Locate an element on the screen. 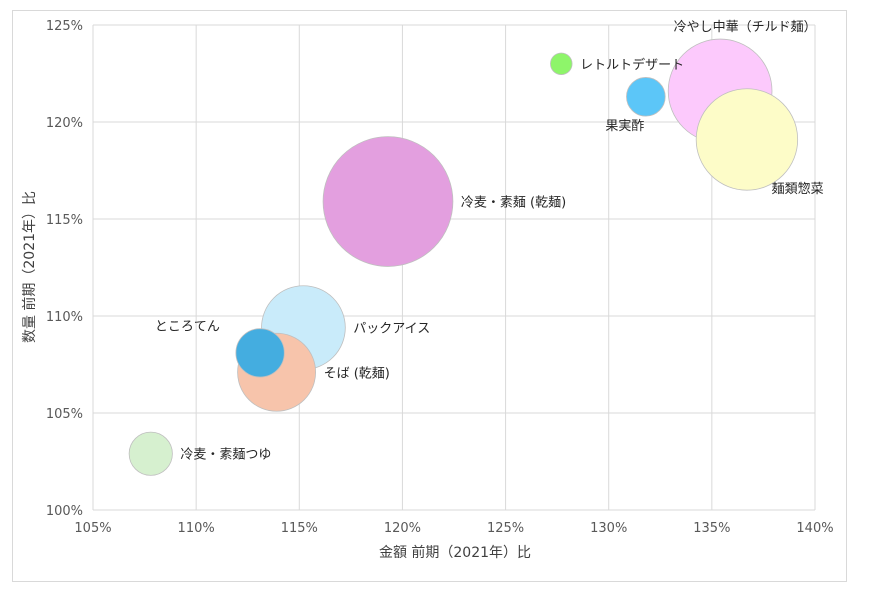  bubble-label: そば (乾麺) is located at coordinates (357, 373).